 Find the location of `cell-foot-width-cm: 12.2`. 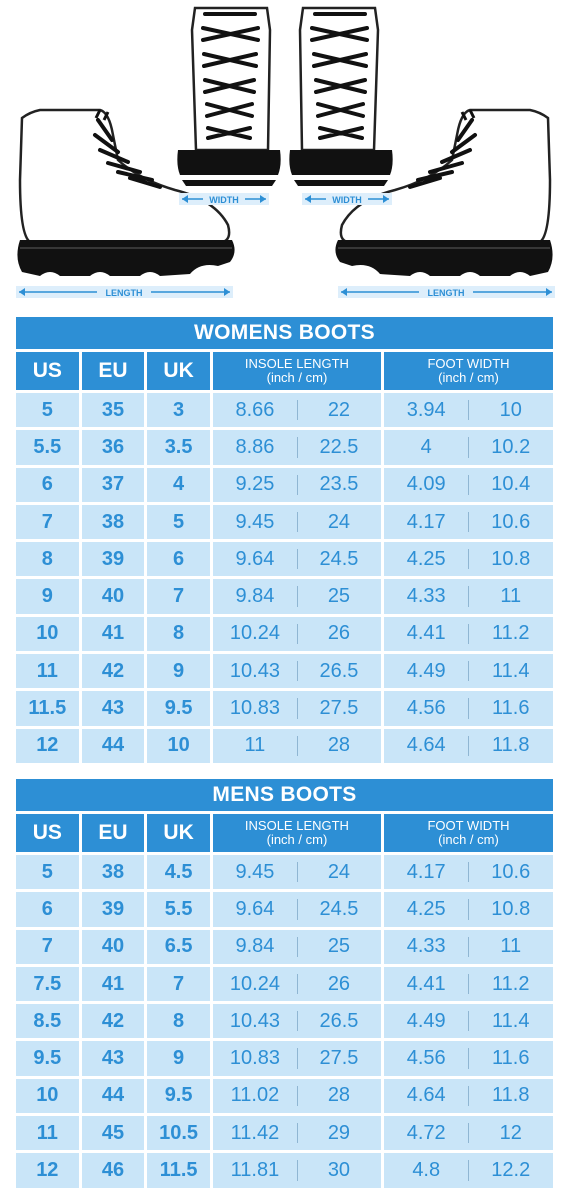

cell-foot-width-cm: 12.2 is located at coordinates (511, 1170).